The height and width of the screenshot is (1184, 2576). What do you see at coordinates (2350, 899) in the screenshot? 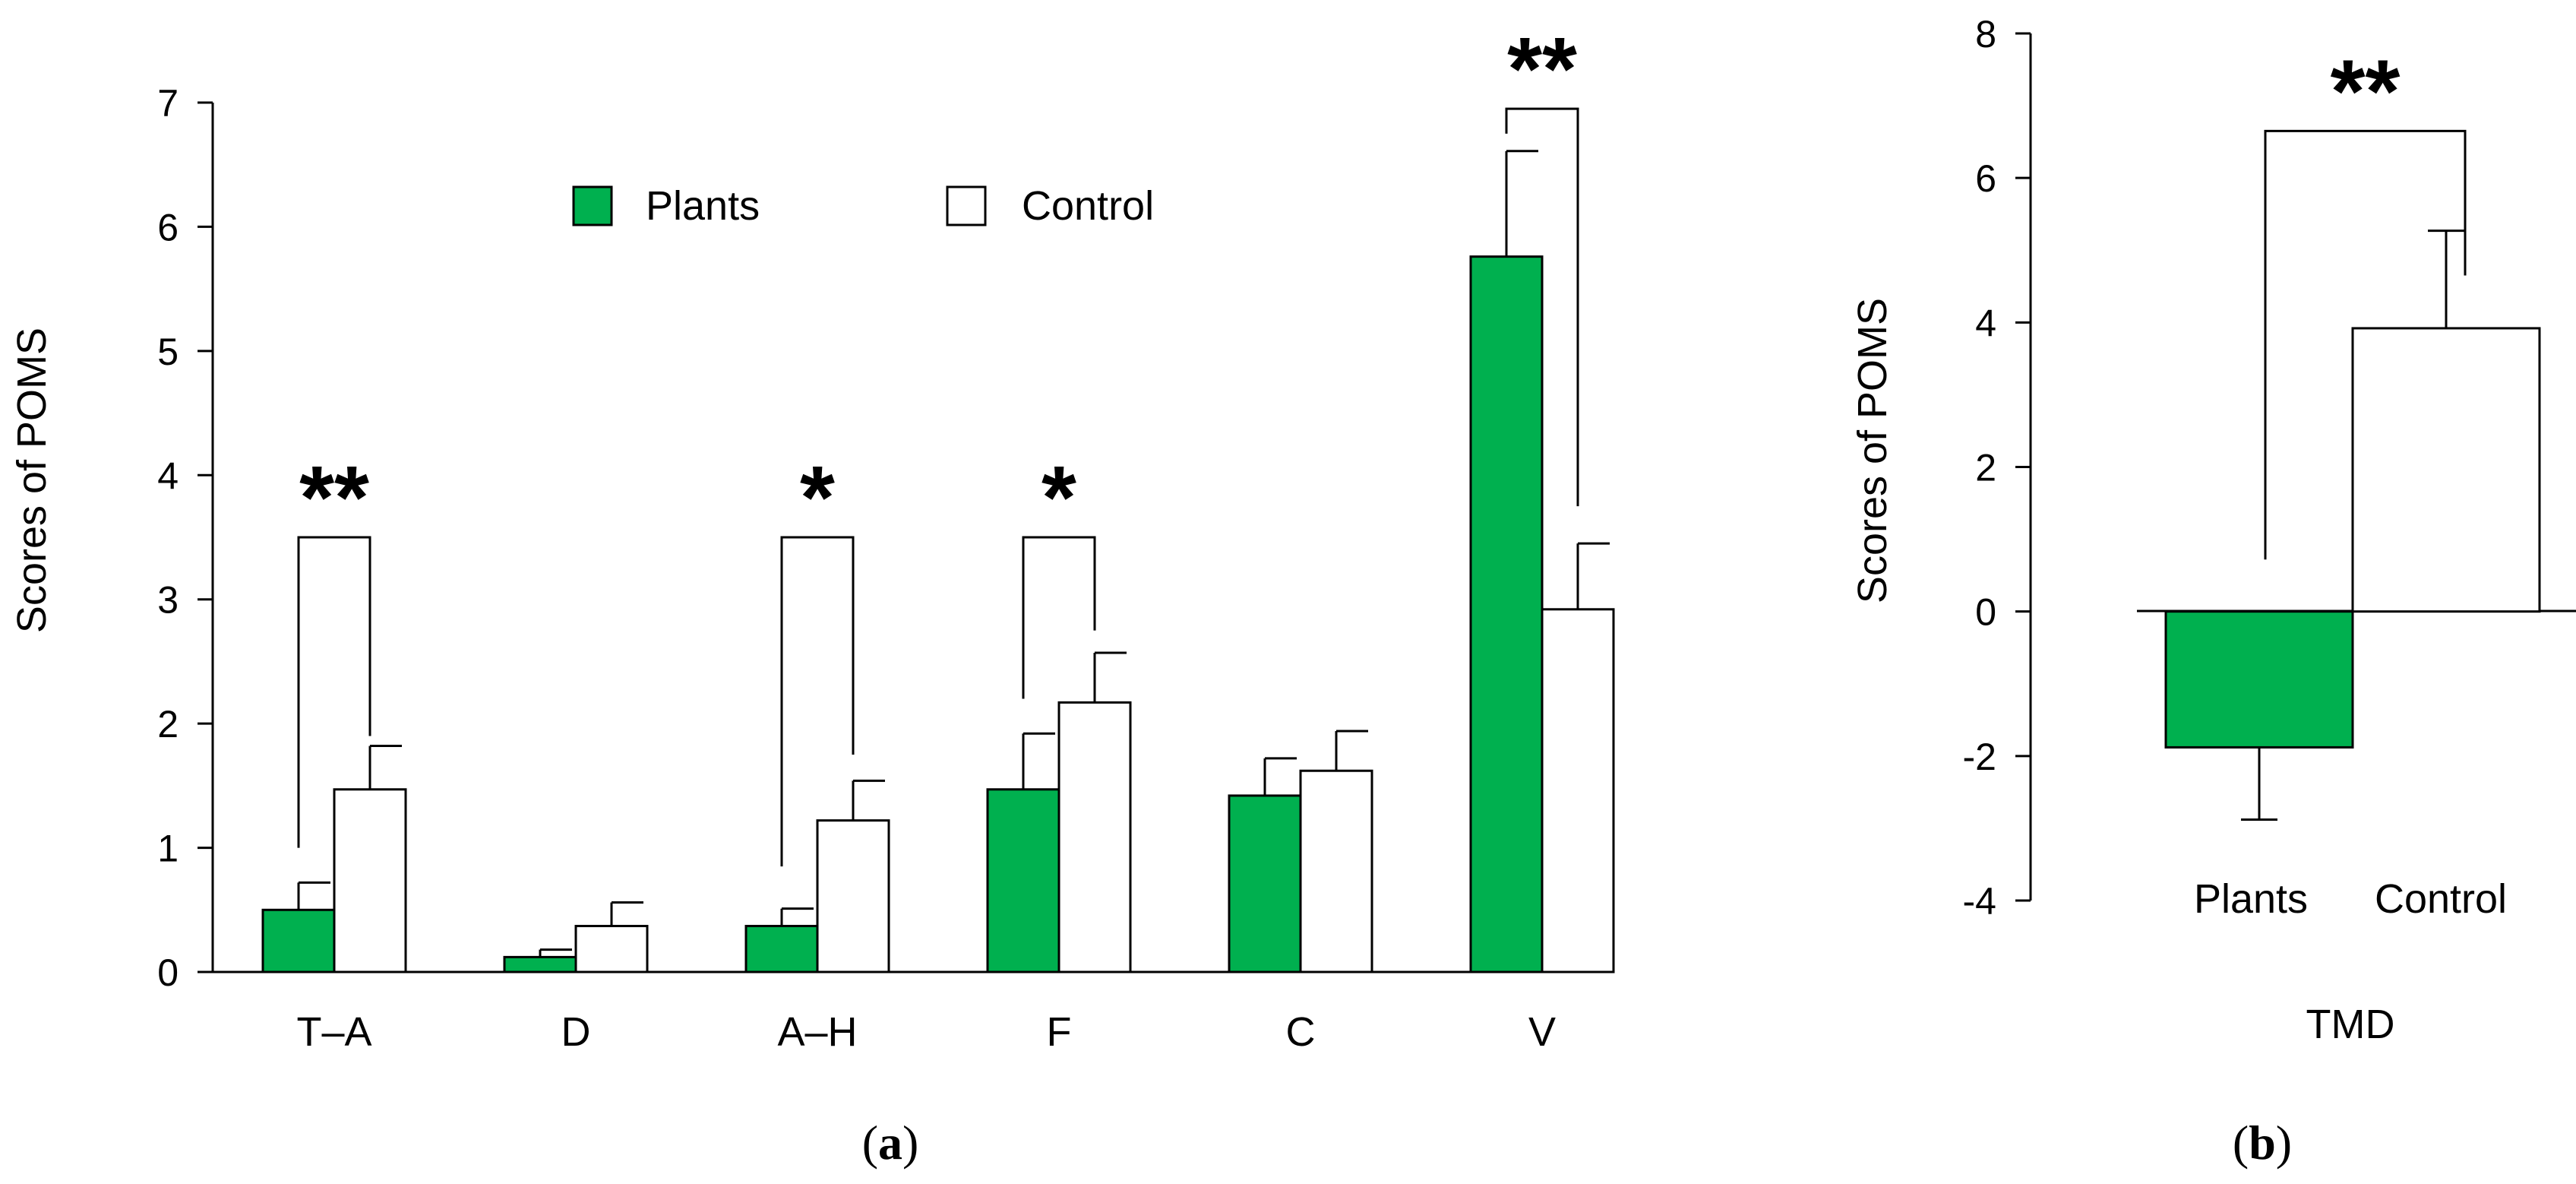
I see `panel-b-x-tick-labels: Plants Control` at bounding box center [2350, 899].